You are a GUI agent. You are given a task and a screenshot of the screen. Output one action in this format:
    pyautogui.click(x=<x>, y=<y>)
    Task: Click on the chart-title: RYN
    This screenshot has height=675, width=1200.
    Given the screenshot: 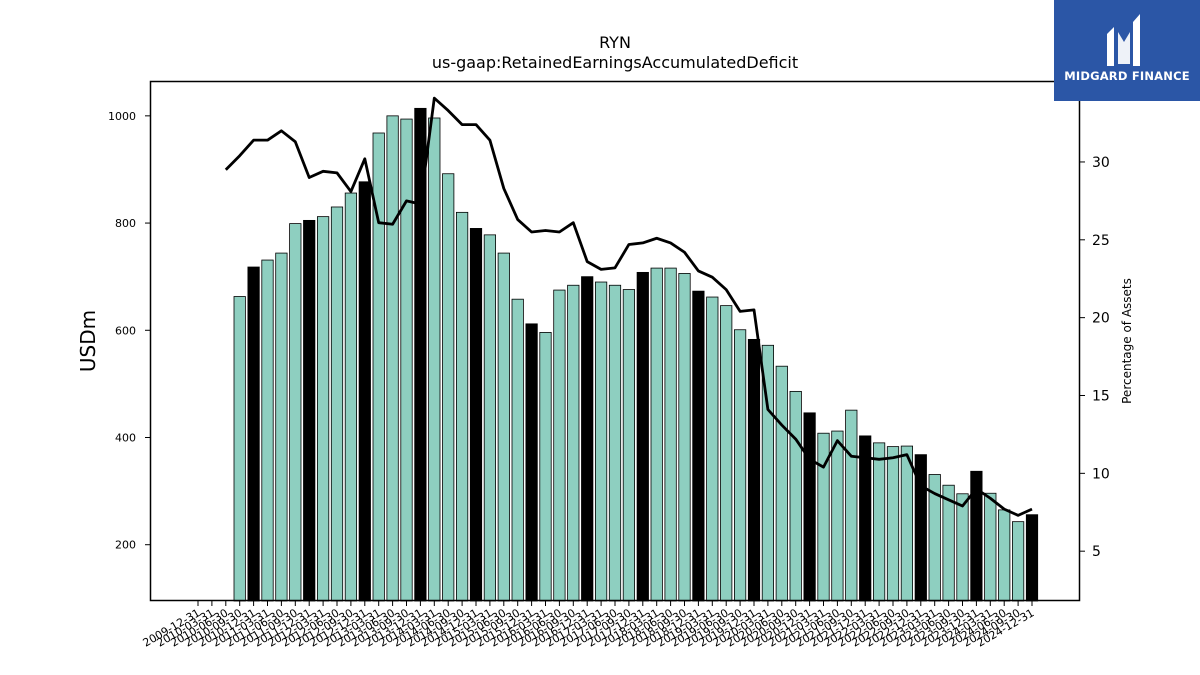 What is the action you would take?
    pyautogui.click(x=615, y=42)
    